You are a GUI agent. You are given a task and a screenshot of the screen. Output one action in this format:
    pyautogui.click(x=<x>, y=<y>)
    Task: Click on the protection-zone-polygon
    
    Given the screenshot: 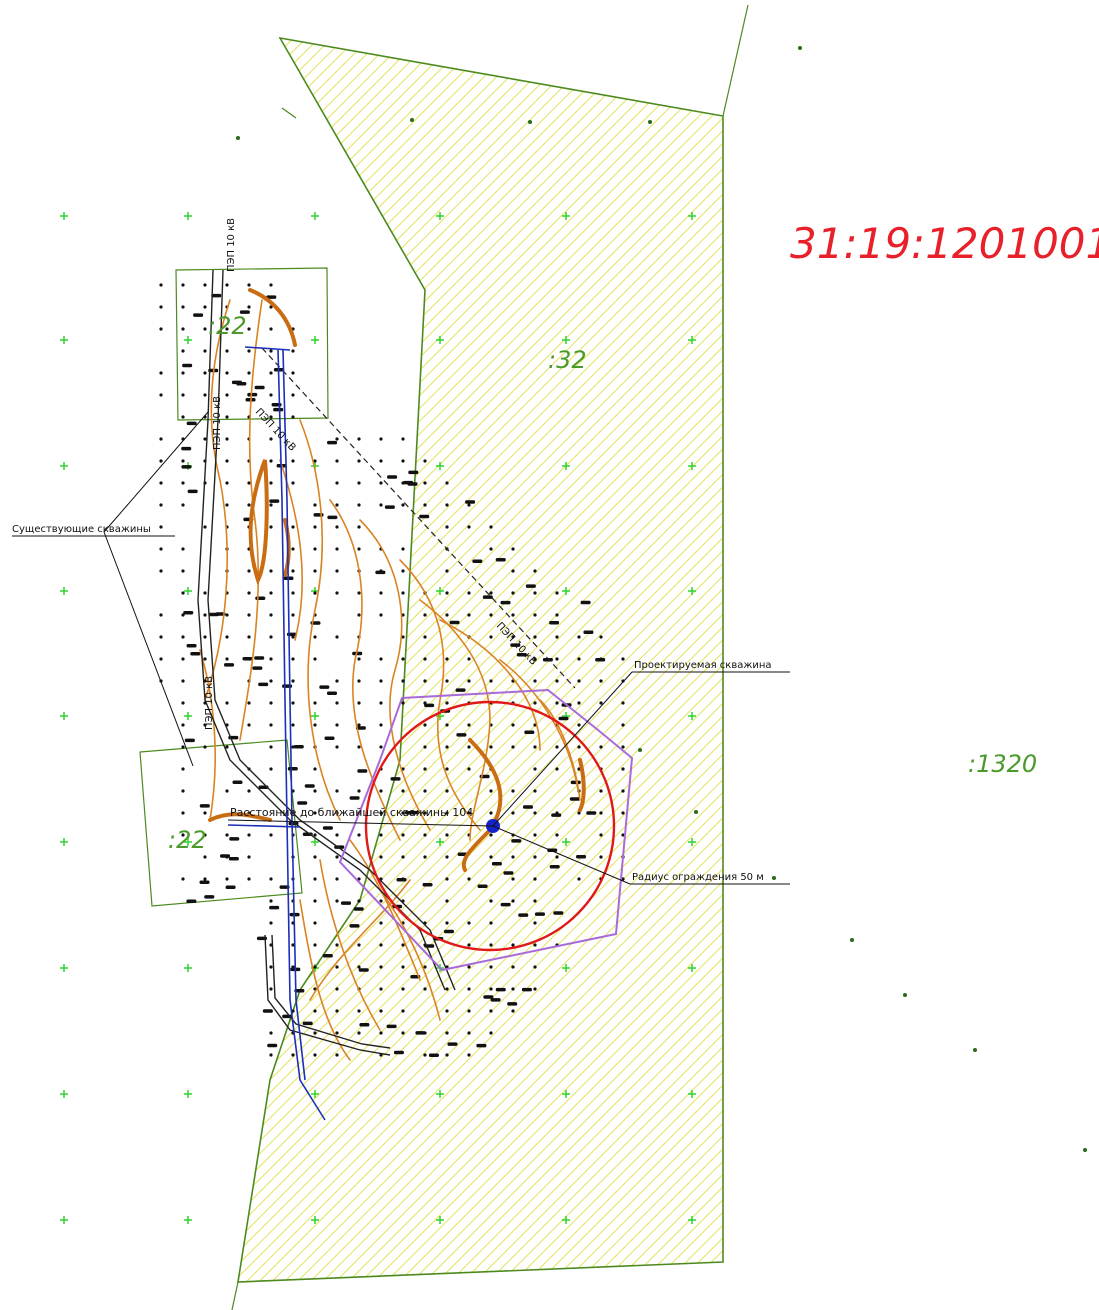 What is the action you would take?
    pyautogui.click(x=486, y=830)
    